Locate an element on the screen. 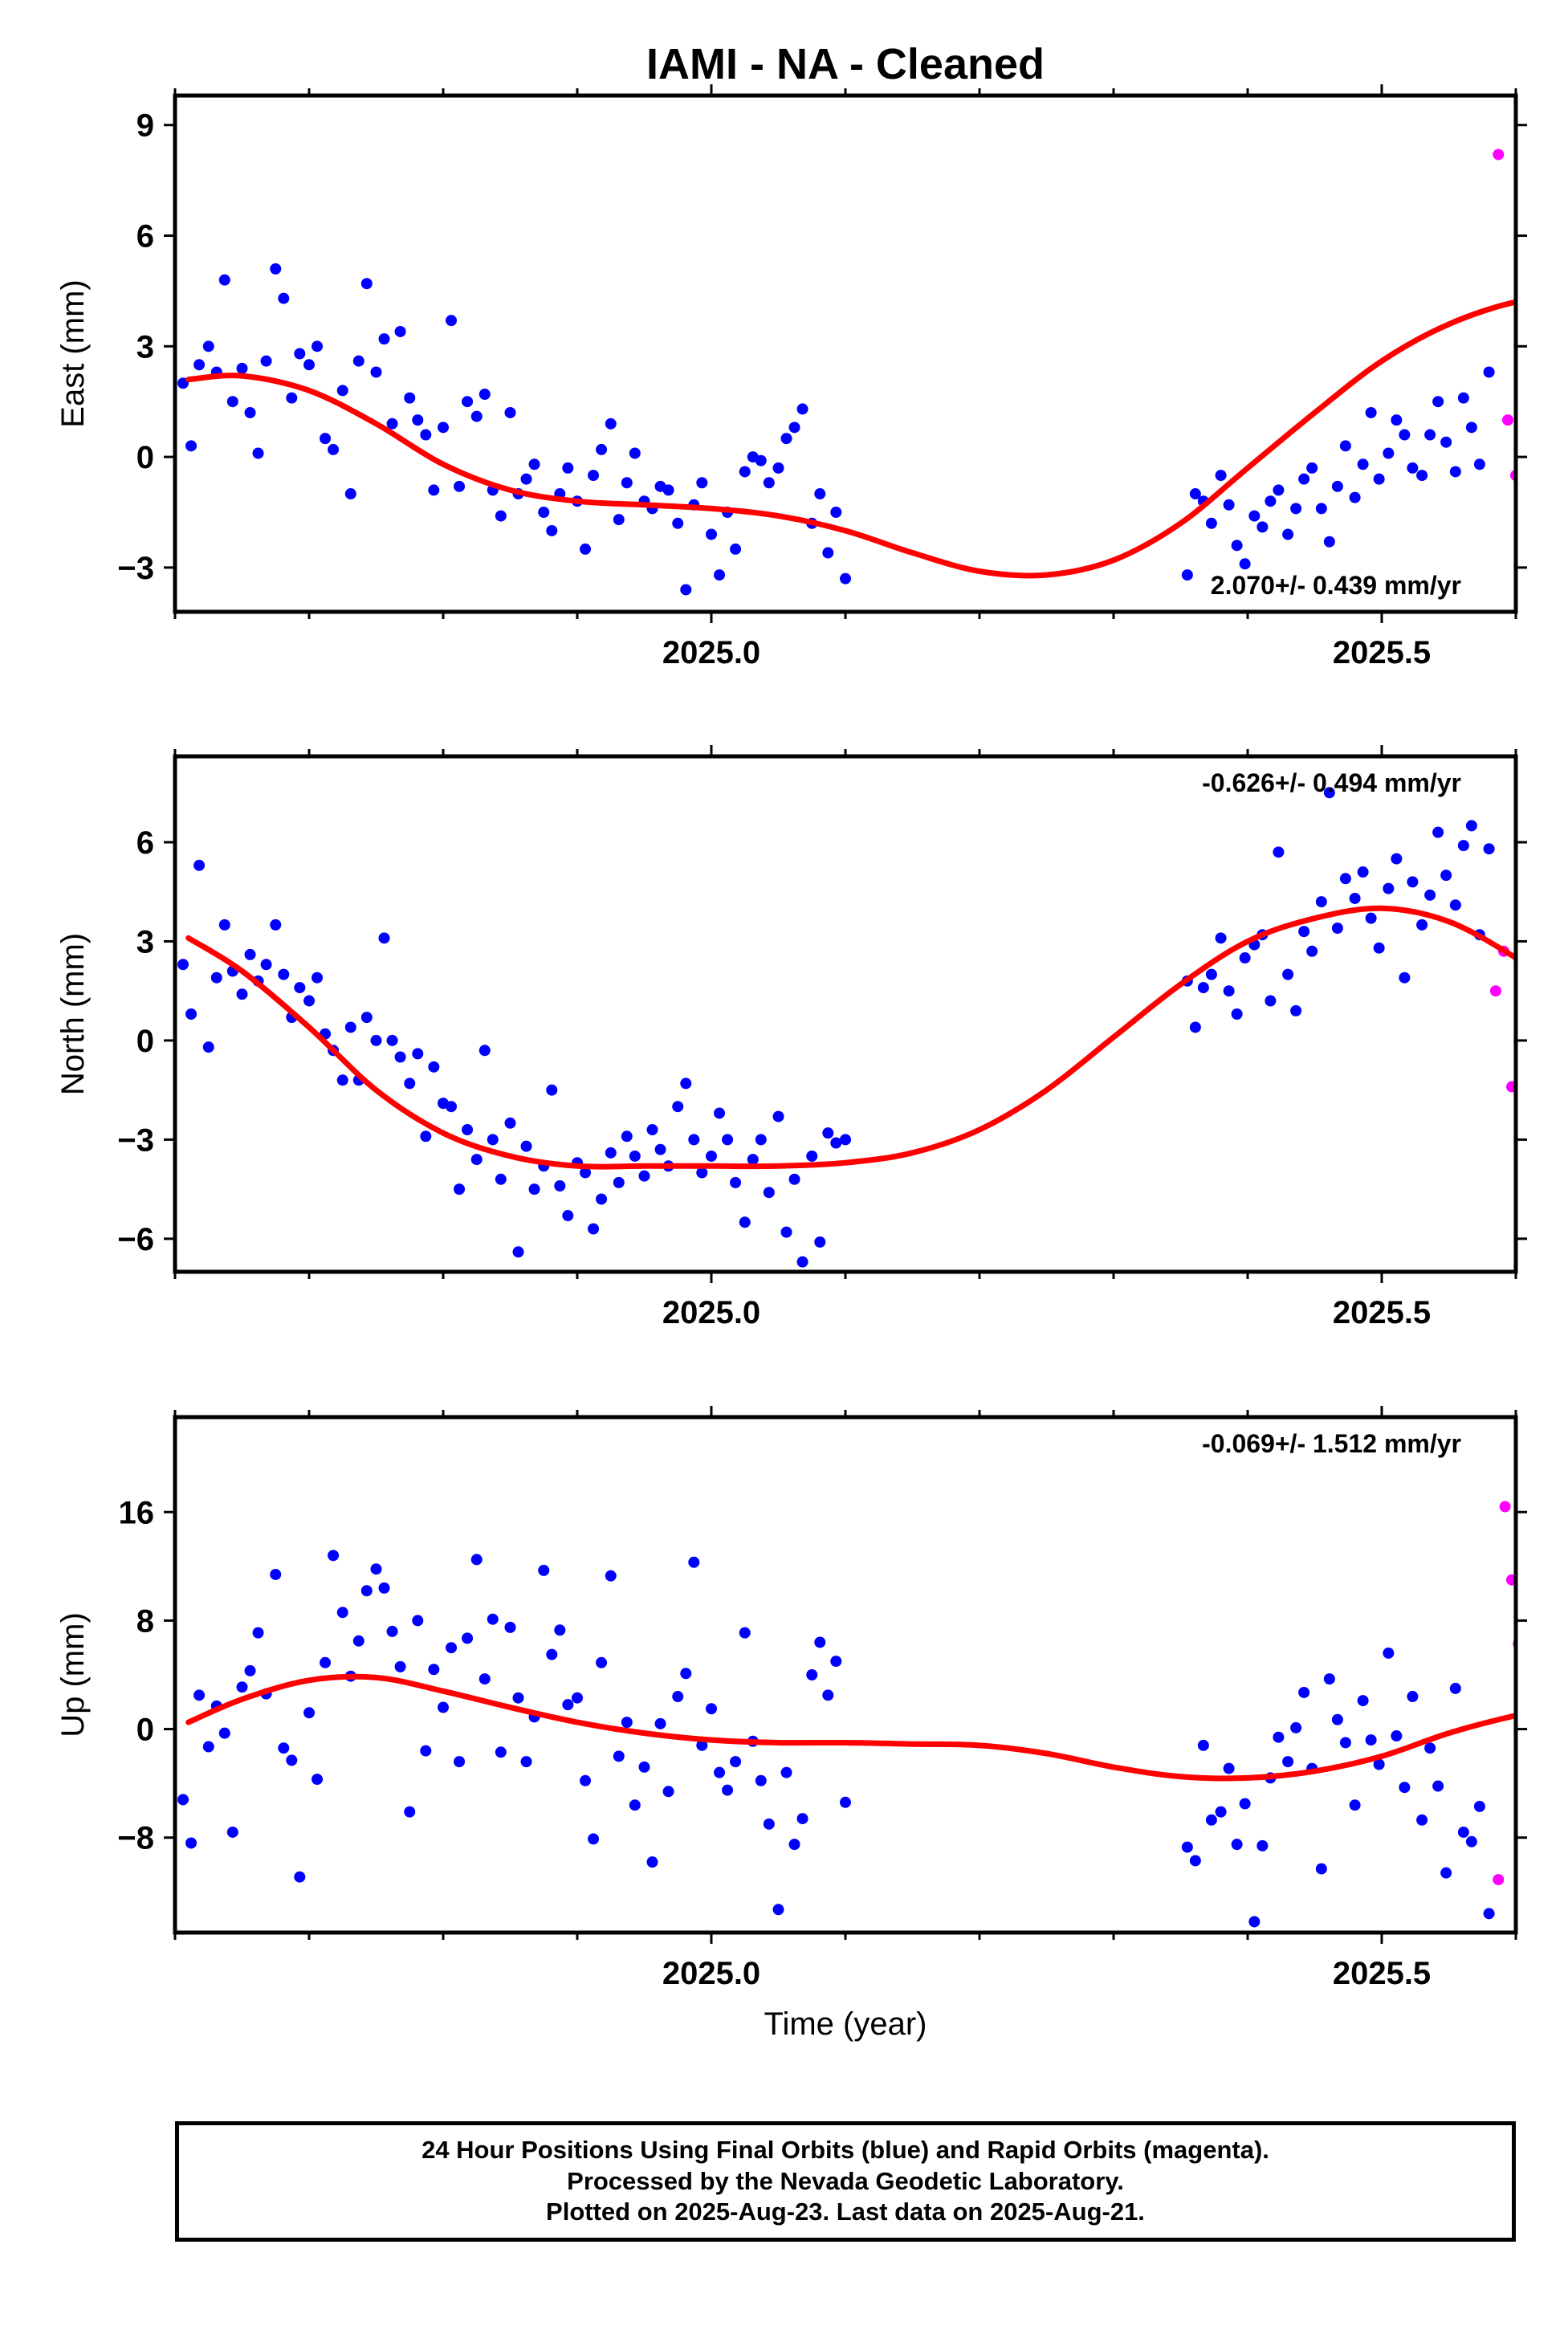 This screenshot has height=2330, width=1568. fit-curve is located at coordinates (850, 1727).